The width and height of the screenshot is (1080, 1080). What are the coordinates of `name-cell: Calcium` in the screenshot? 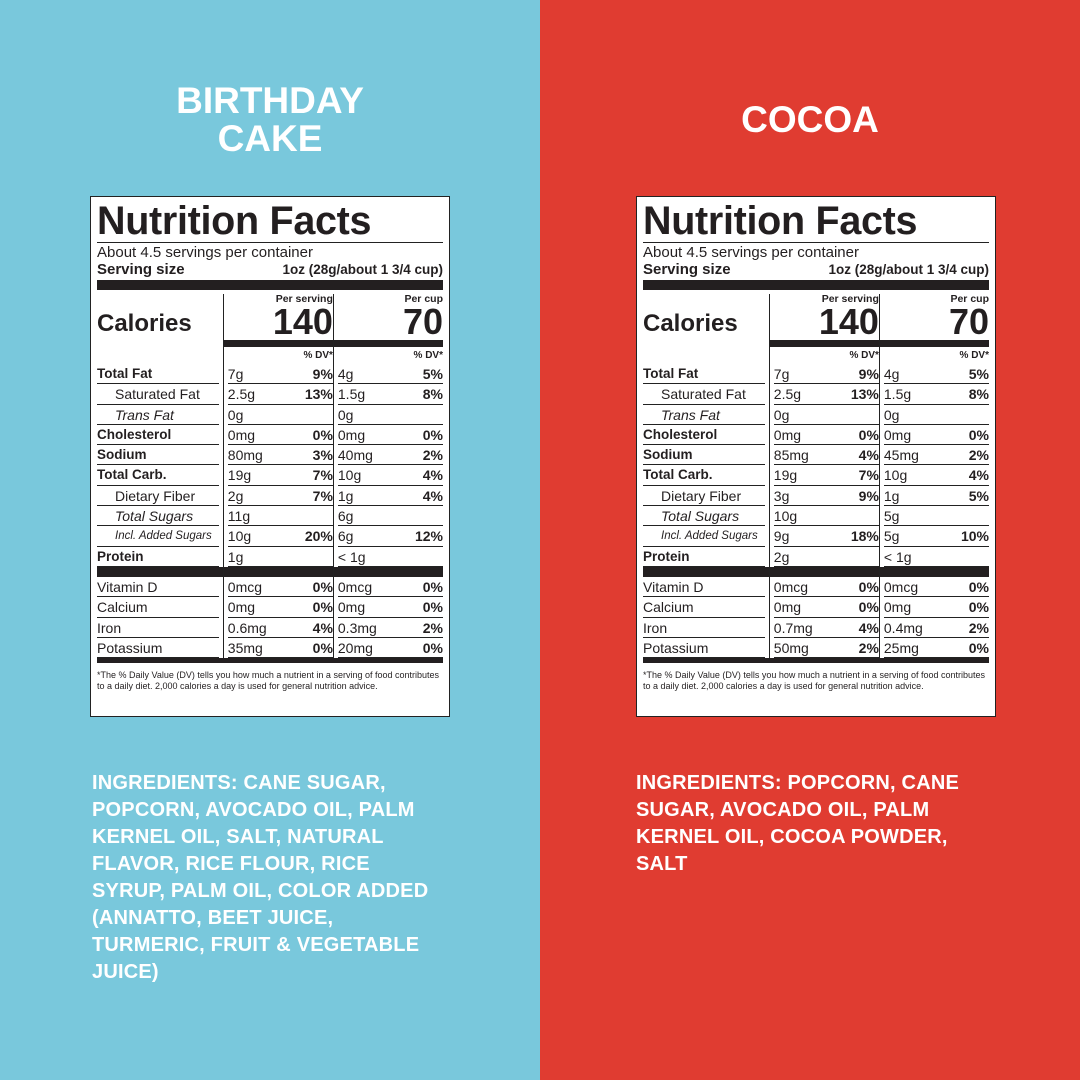 It's located at (706, 607).